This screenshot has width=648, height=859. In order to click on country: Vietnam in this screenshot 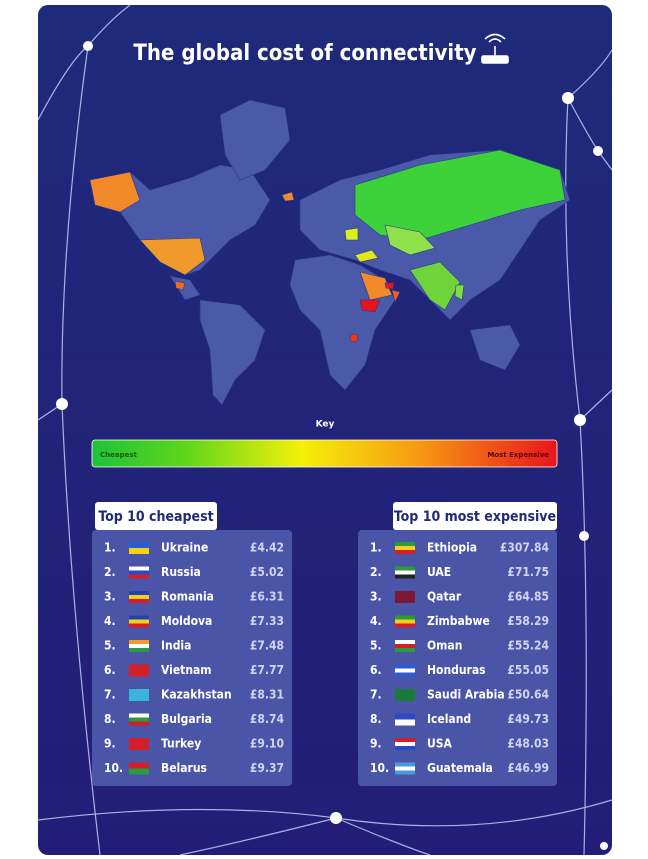, I will do `click(186, 670)`.